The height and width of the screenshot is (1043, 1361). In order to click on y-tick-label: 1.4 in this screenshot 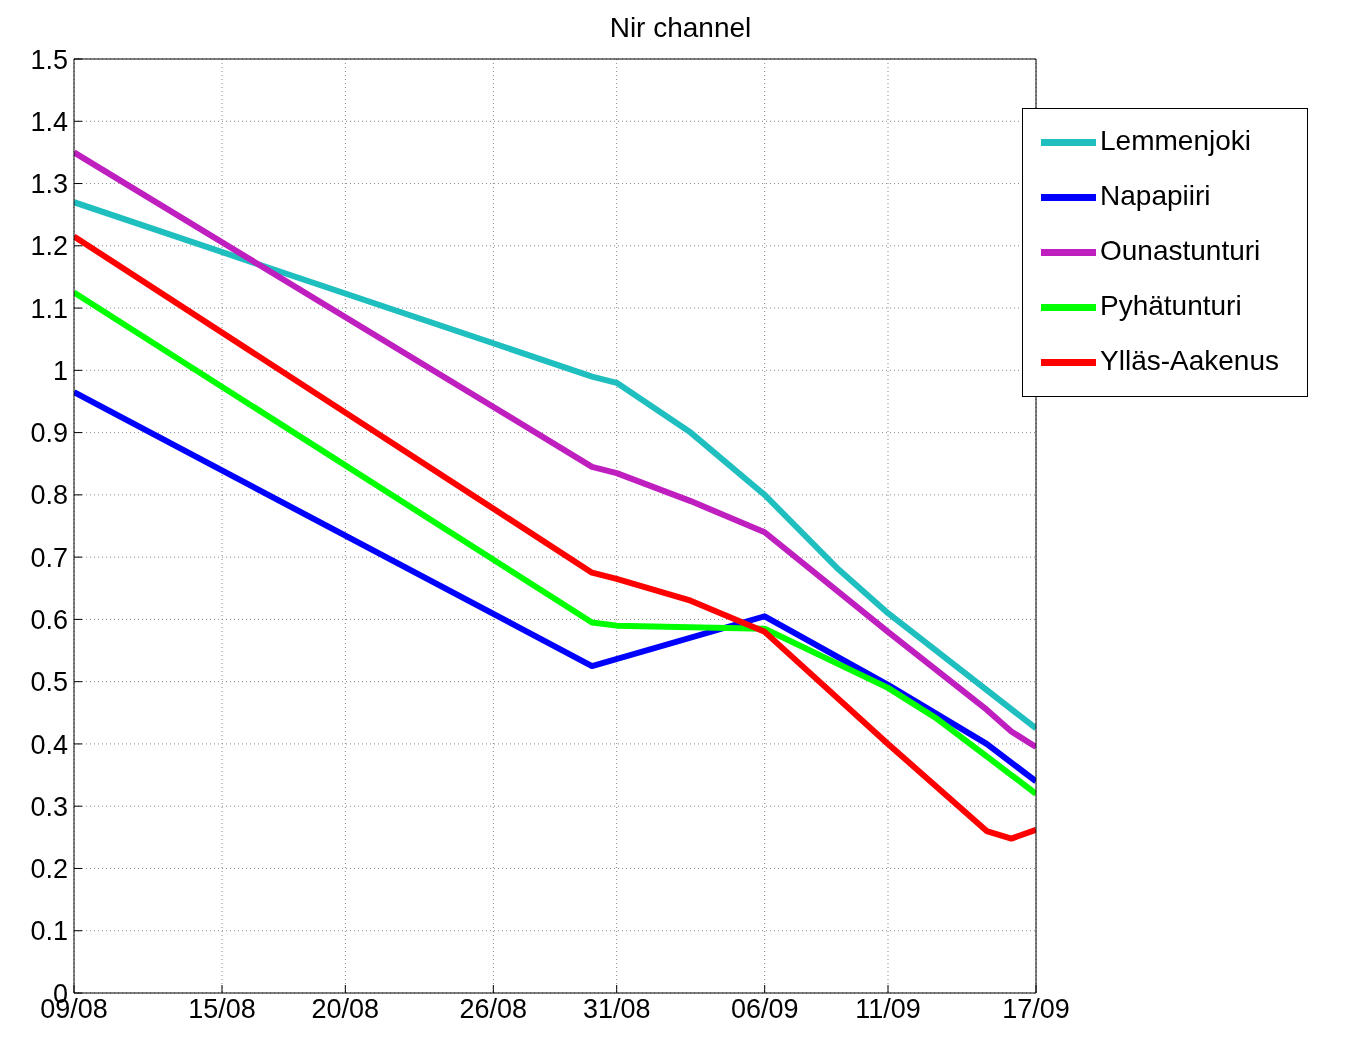, I will do `click(49, 121)`.